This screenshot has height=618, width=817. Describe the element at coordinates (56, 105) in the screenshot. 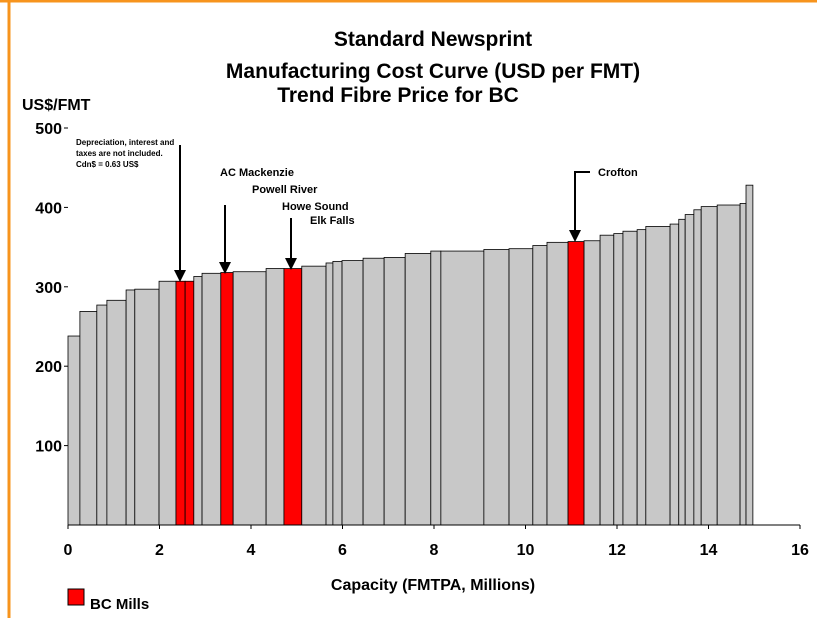

I see `y-axis-label: US$/FMT` at that location.